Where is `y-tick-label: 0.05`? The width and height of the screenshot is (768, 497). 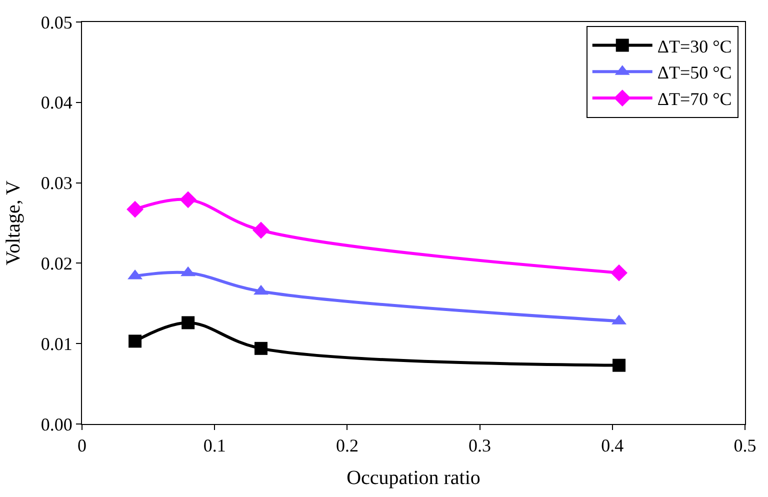 y-tick-label: 0.05 is located at coordinates (56, 22).